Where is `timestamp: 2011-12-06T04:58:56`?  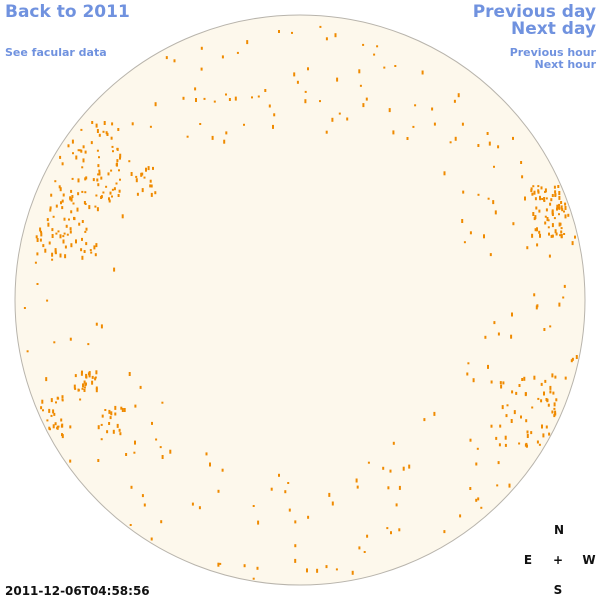 timestamp: 2011-12-06T04:58:56 is located at coordinates (77, 591).